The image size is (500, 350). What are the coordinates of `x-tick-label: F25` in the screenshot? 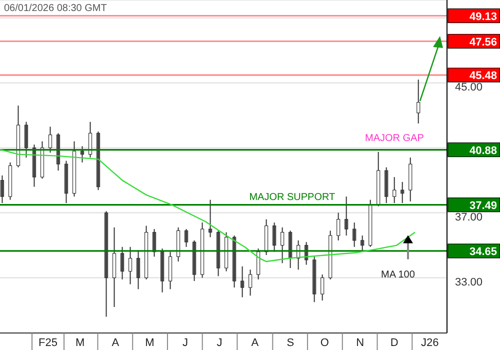 It's located at (48, 343).